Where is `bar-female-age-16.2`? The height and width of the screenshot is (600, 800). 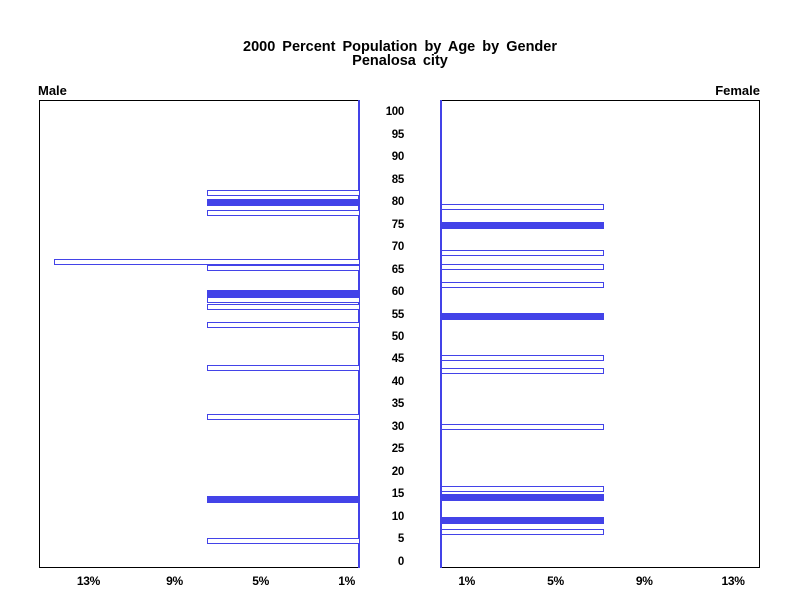 bar-female-age-16.2 is located at coordinates (523, 488).